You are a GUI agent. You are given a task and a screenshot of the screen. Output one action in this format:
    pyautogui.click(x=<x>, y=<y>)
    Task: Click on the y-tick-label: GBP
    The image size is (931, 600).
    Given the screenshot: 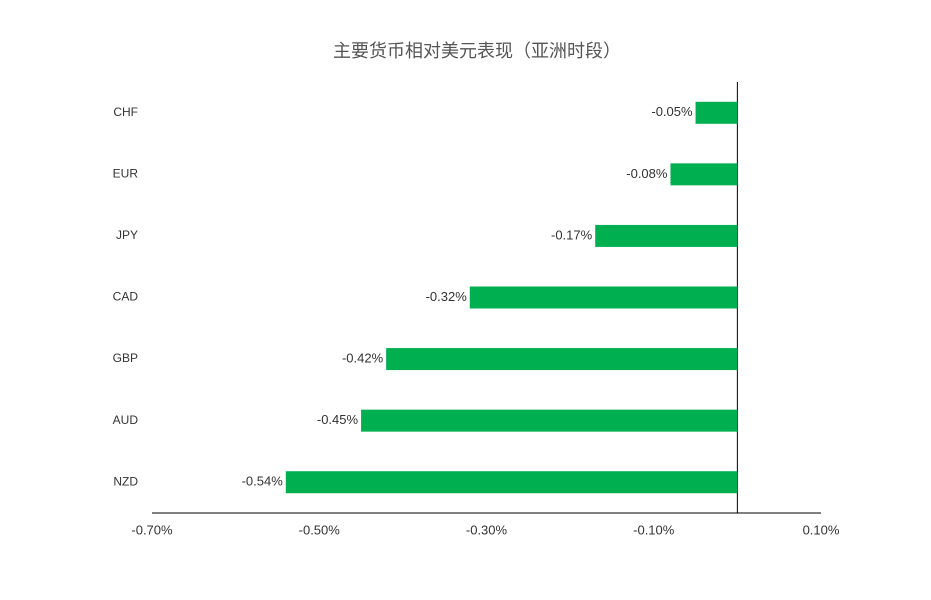 What is the action you would take?
    pyautogui.click(x=125, y=358)
    